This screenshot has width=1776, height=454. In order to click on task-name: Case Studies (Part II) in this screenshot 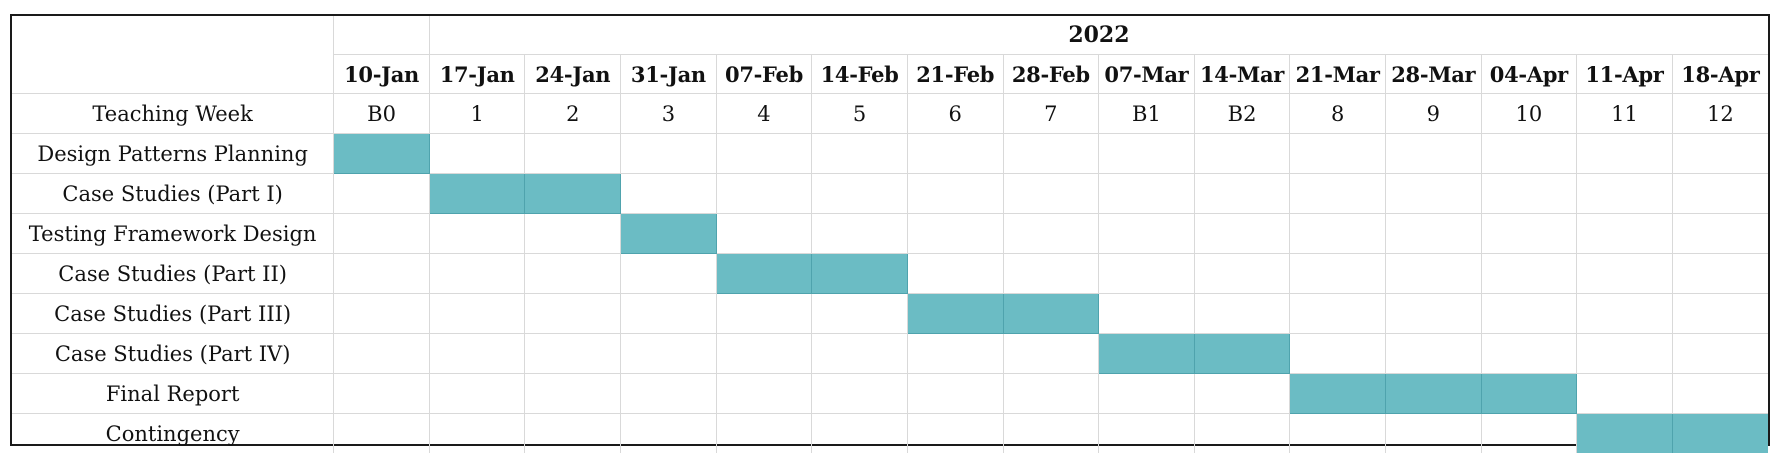, I will do `click(173, 273)`.